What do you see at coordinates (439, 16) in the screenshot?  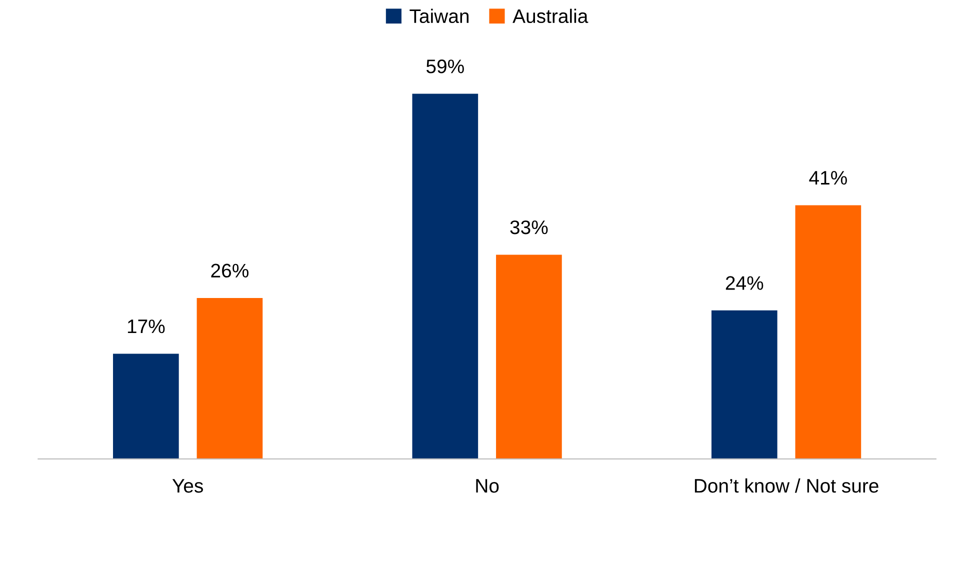 I see `legend-label: Taiwan` at bounding box center [439, 16].